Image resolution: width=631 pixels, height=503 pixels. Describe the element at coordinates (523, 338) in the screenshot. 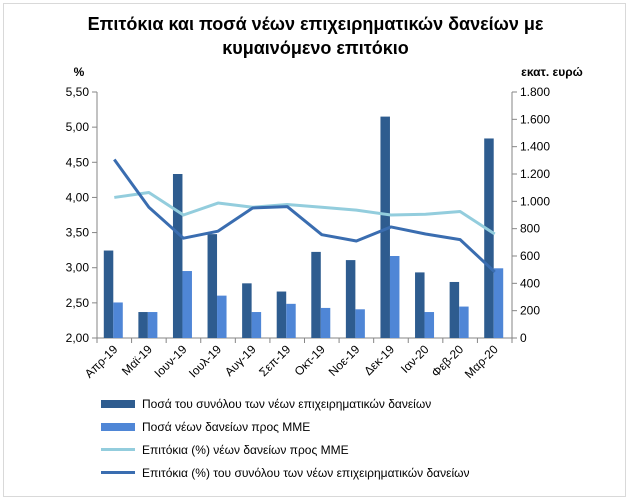

I see `right-axis-tick-label: 0` at that location.